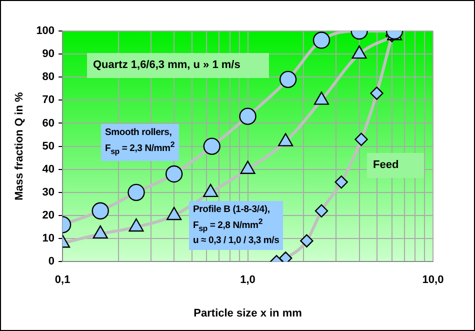 The image size is (475, 331). Describe the element at coordinates (48, 54) in the screenshot. I see `y-tick-label: 90` at that location.